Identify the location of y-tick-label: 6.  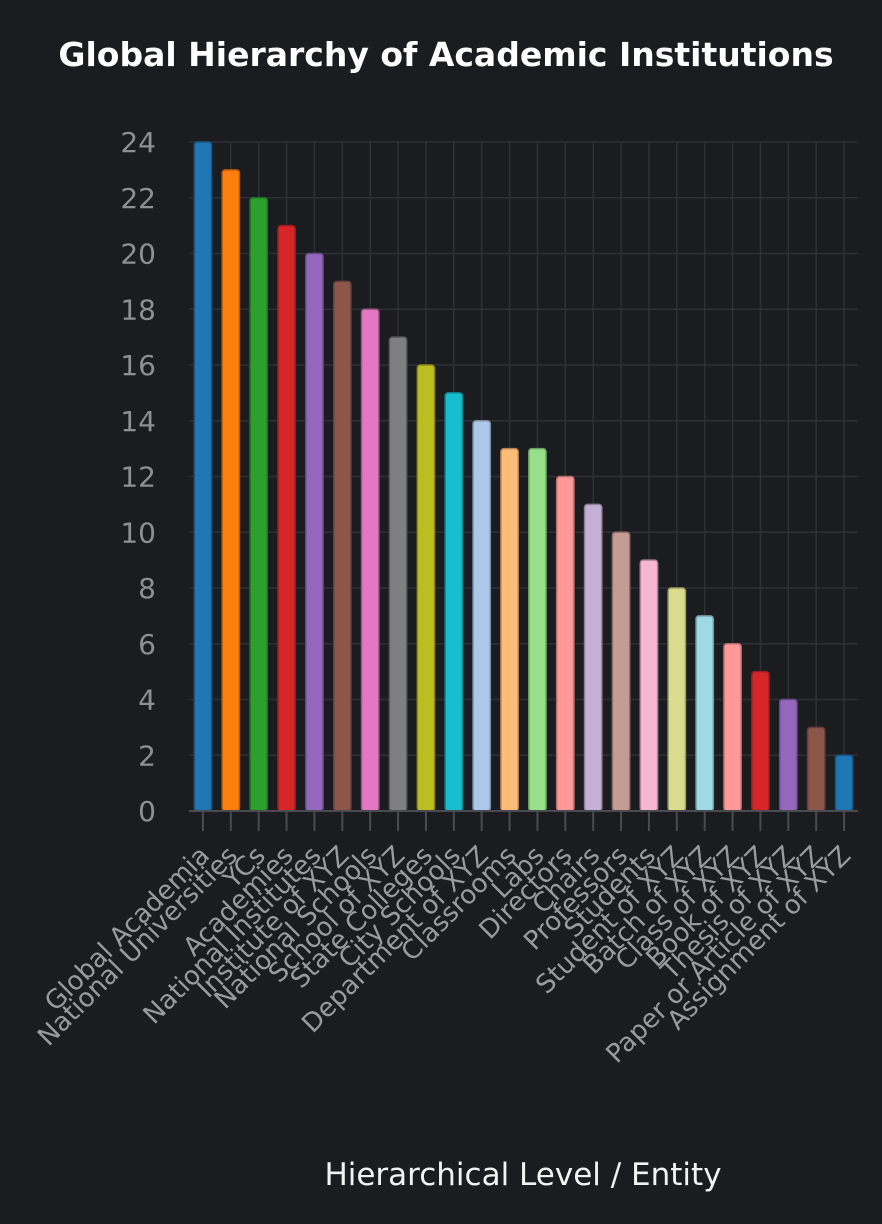
(147, 644).